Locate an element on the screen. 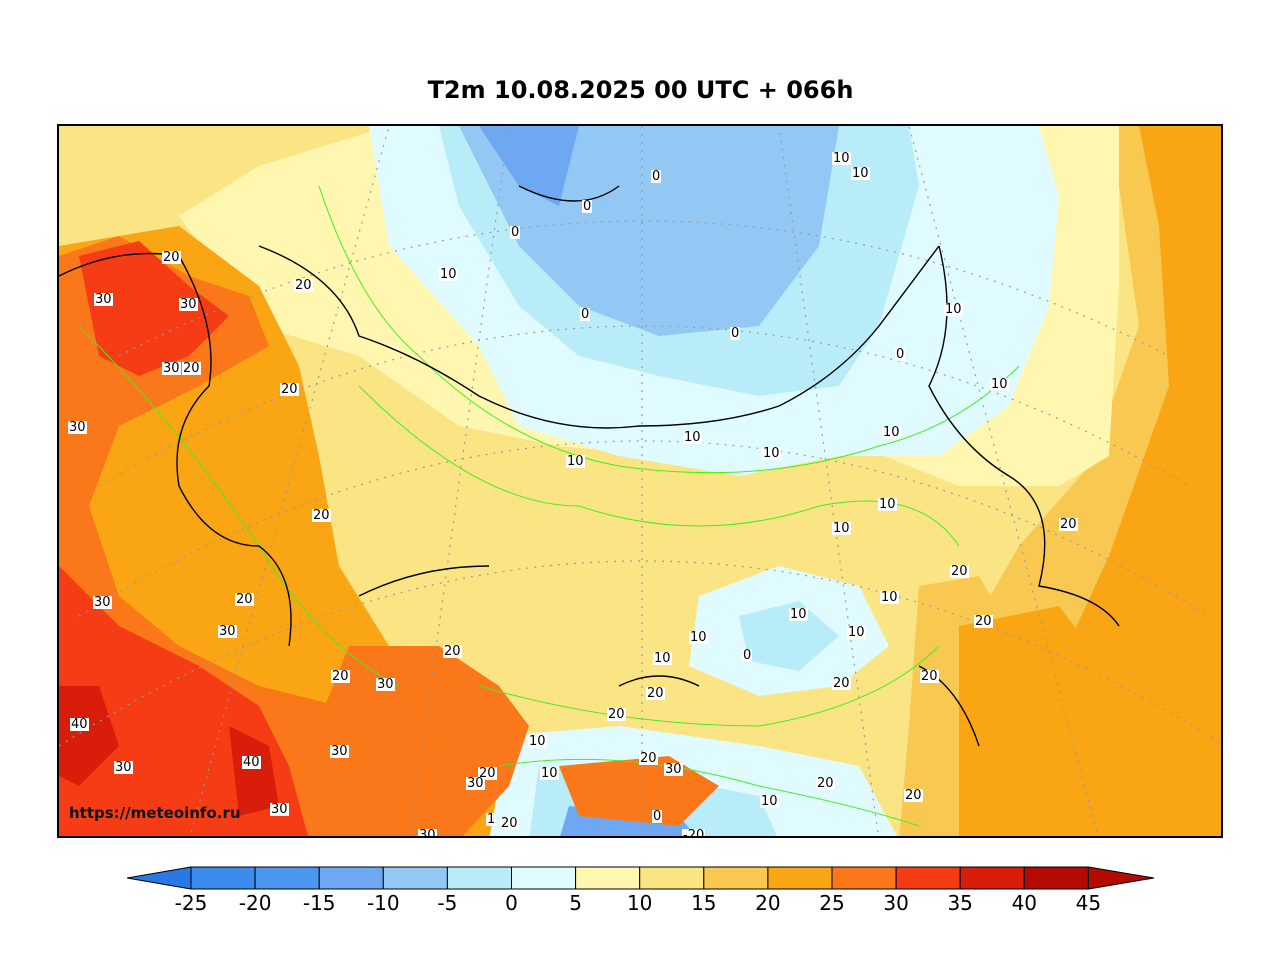 The height and width of the screenshot is (963, 1281). colorbar-tick-label: 30 is located at coordinates (896, 903).